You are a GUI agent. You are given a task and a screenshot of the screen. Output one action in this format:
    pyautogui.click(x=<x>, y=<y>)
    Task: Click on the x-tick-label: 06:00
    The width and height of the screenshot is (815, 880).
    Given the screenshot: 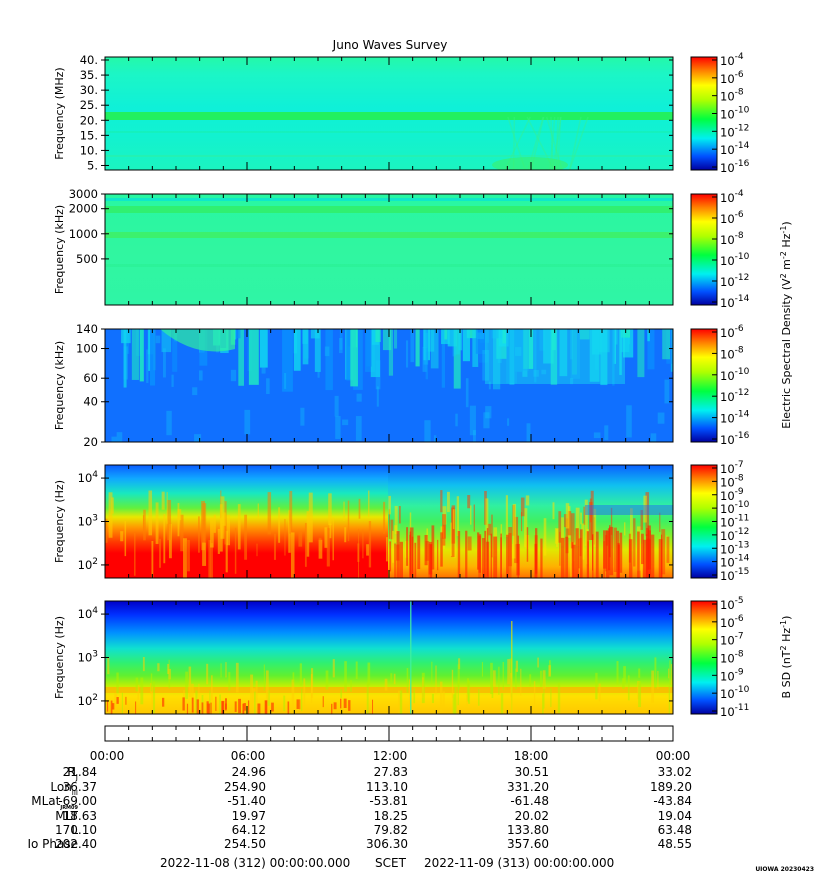 What is the action you would take?
    pyautogui.click(x=248, y=756)
    